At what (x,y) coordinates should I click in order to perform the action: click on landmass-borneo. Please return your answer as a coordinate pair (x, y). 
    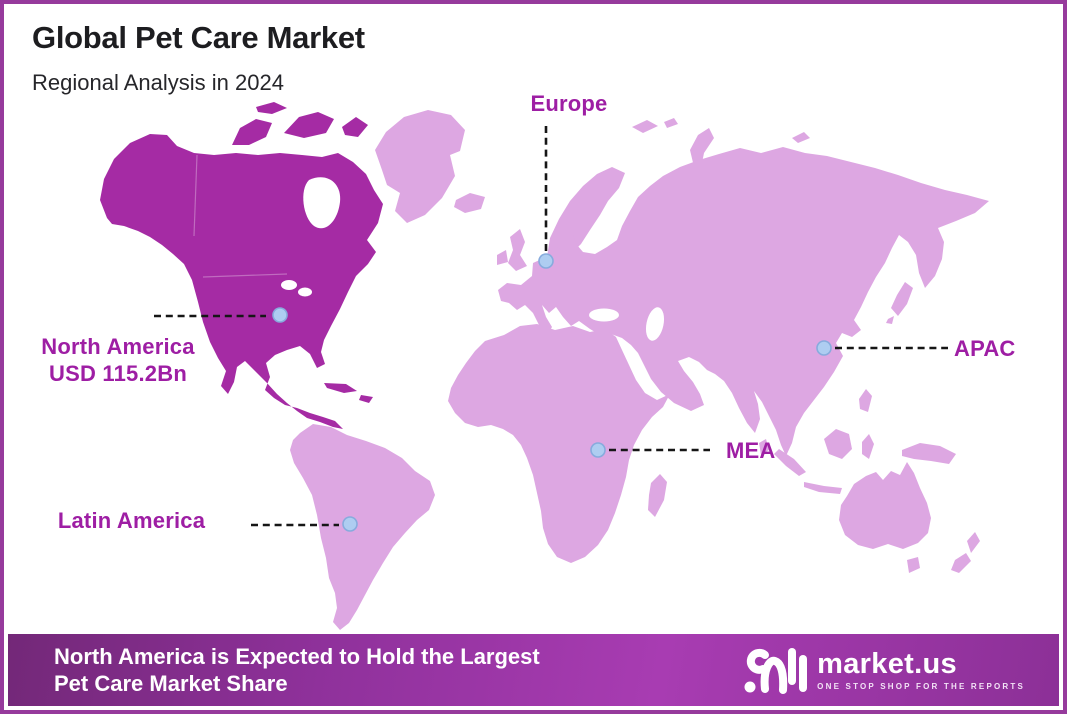
    Looking at the image, I should click on (838, 444).